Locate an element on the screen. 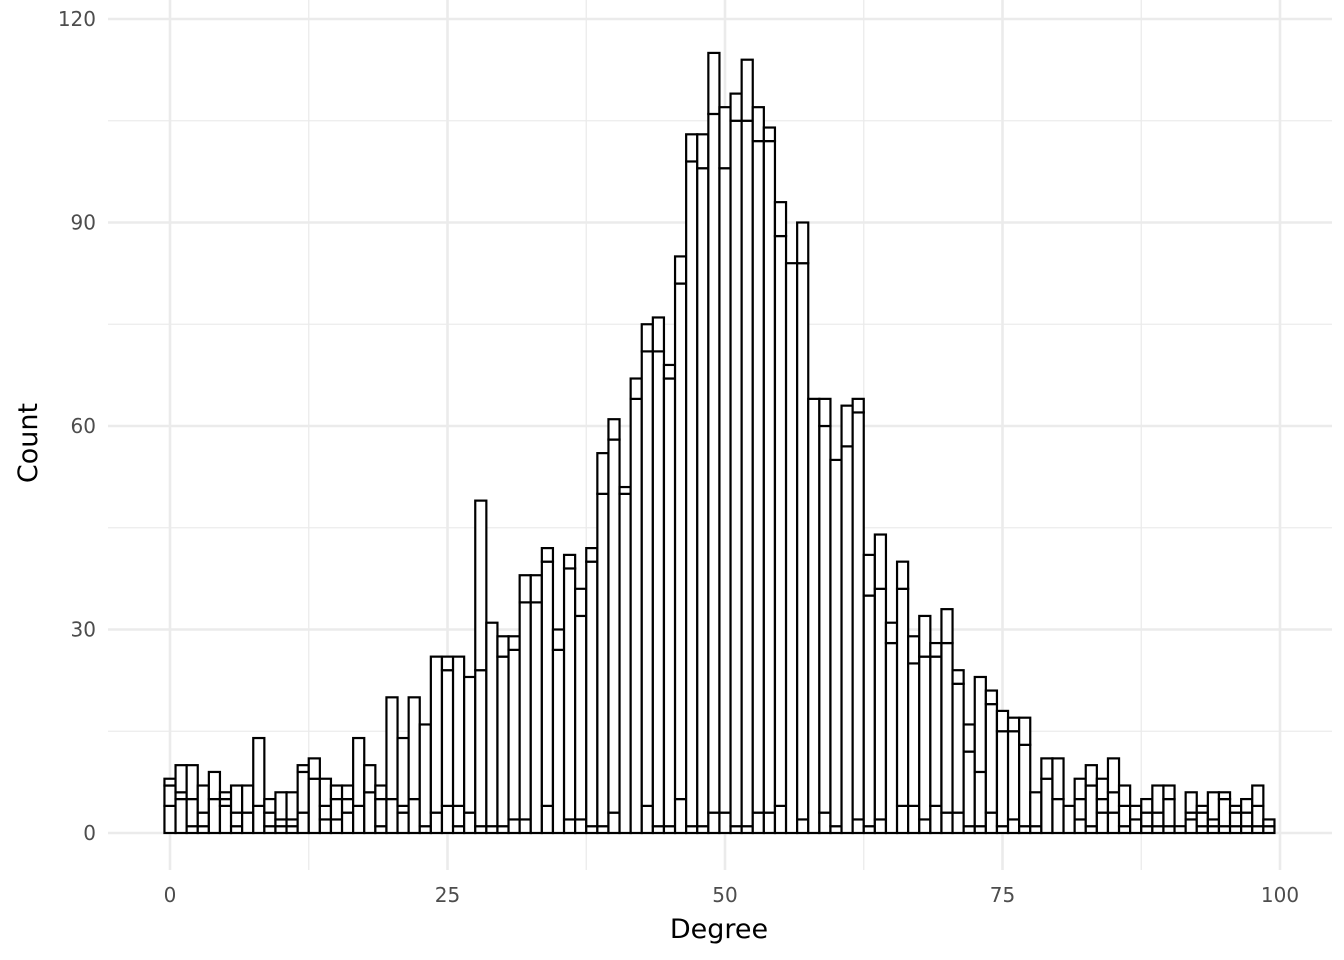 The width and height of the screenshot is (1344, 960). y-axis-title: Count is located at coordinates (28, 443).